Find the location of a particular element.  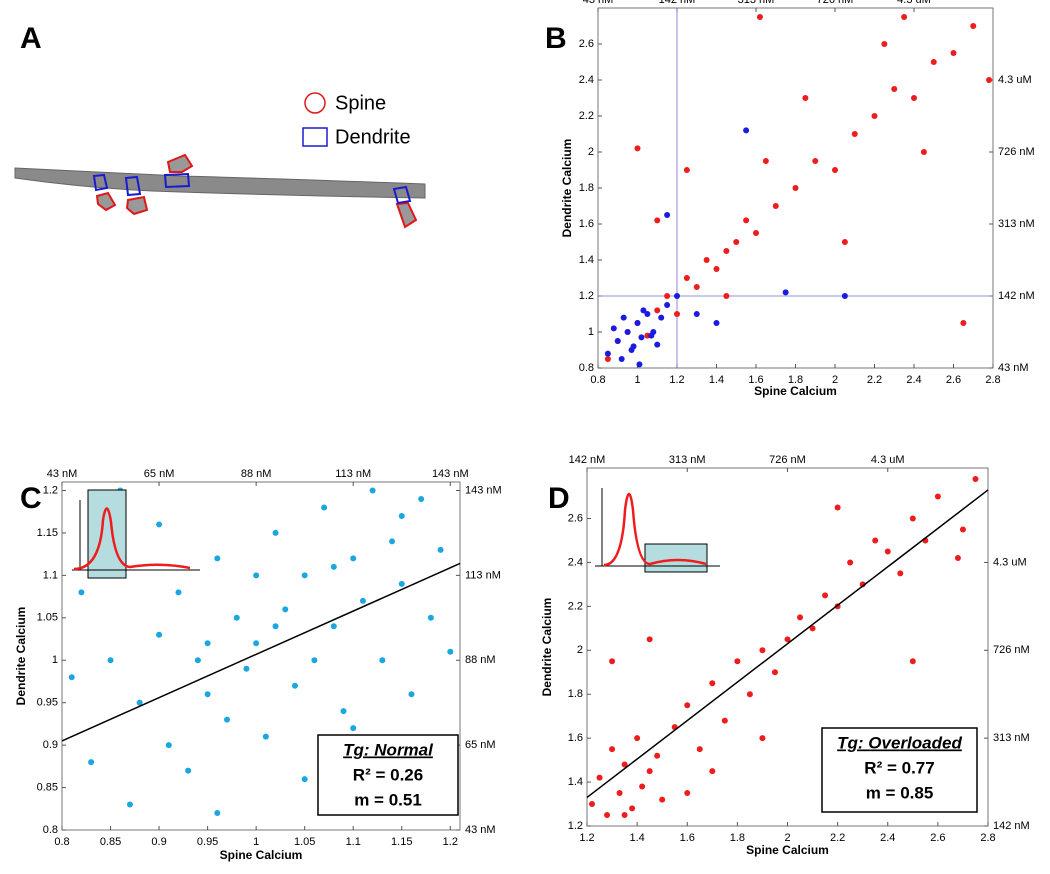

right-tick-label: 4.3 uM is located at coordinates (1010, 562).